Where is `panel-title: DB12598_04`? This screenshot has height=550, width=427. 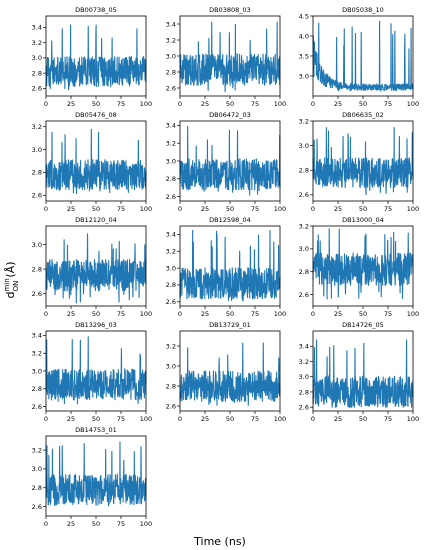 panel-title: DB12598_04 is located at coordinates (230, 220).